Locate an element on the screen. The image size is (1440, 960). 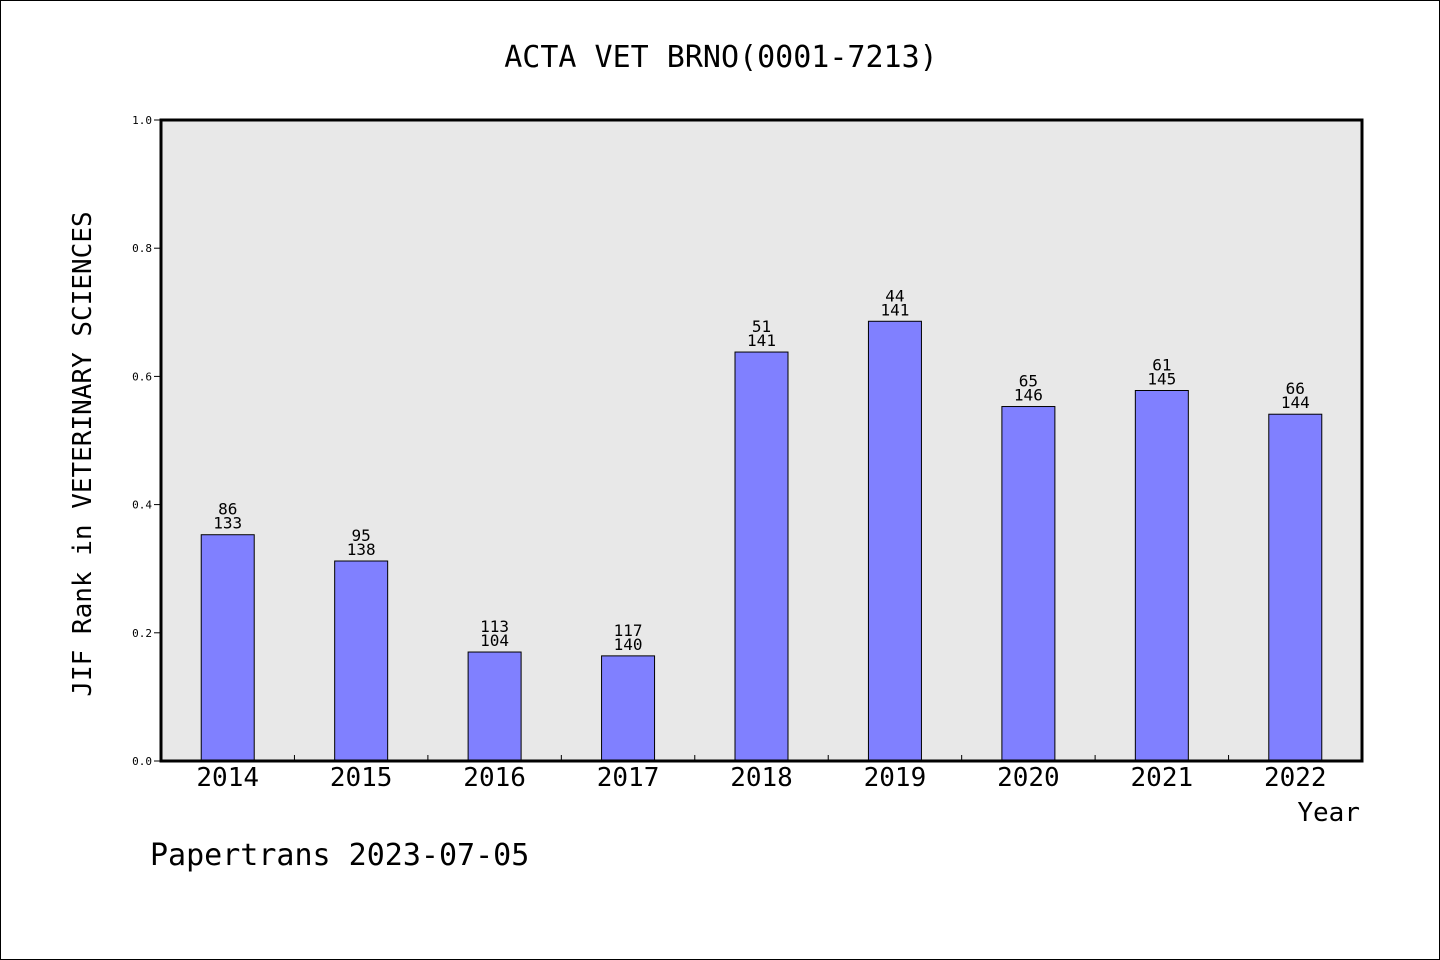
data-label-total: 144 is located at coordinates (1295, 402).